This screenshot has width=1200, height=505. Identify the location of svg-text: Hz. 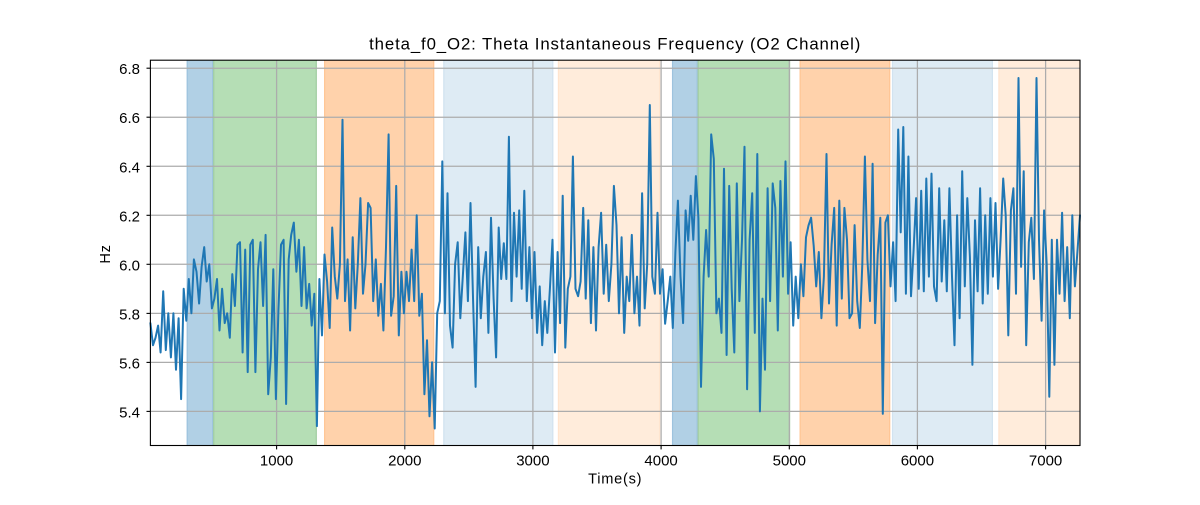
(106, 253).